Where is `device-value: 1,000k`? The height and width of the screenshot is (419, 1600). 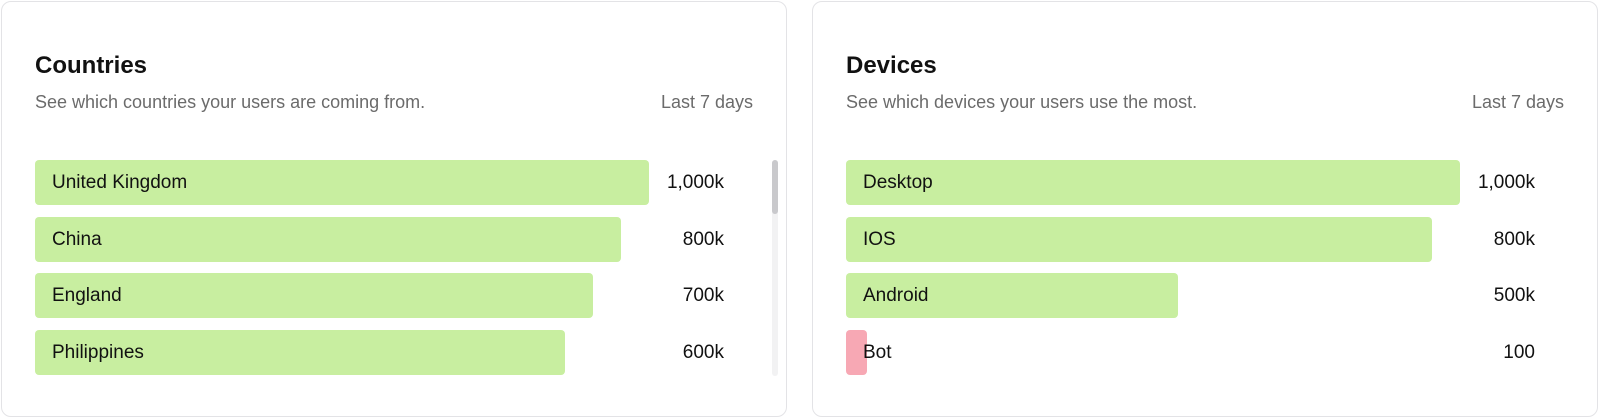
device-value: 1,000k is located at coordinates (1506, 182).